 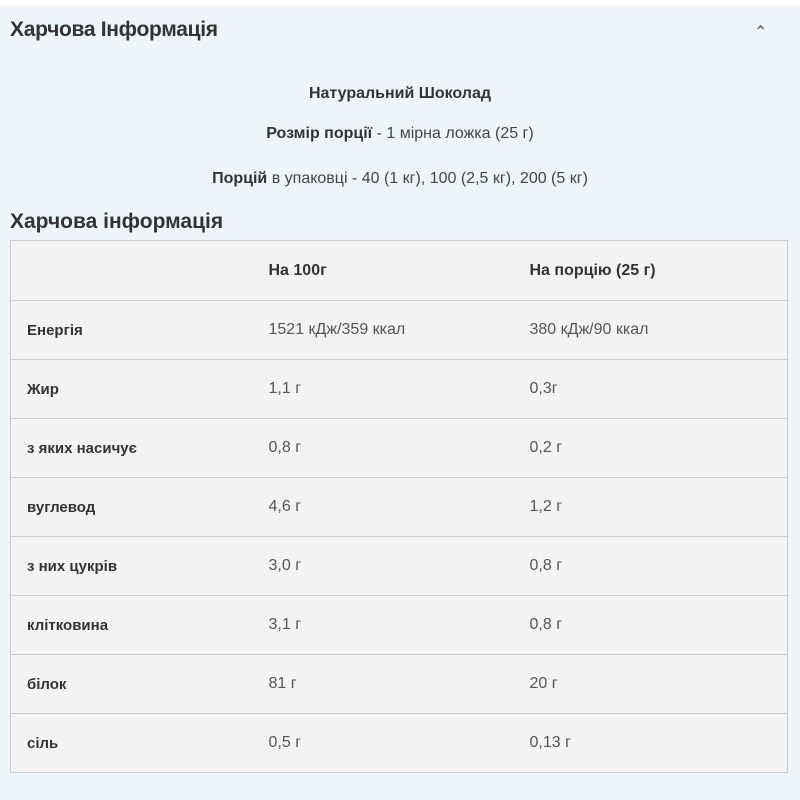 I want to click on table-row: вуглевод 4,6 г 1,2 г, so click(x=399, y=507).